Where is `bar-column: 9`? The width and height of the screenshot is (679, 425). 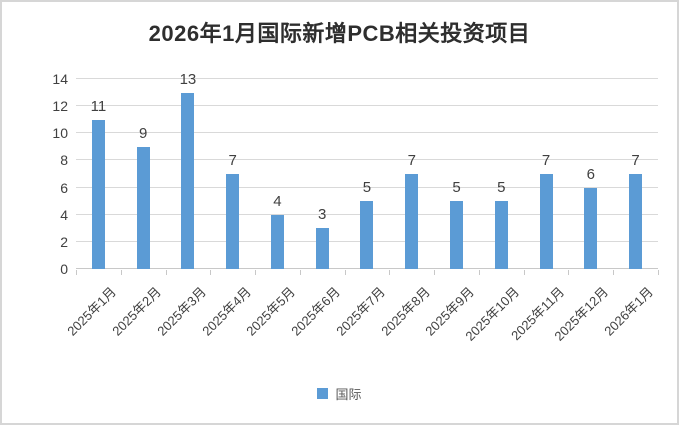 bar-column: 9 is located at coordinates (143, 174).